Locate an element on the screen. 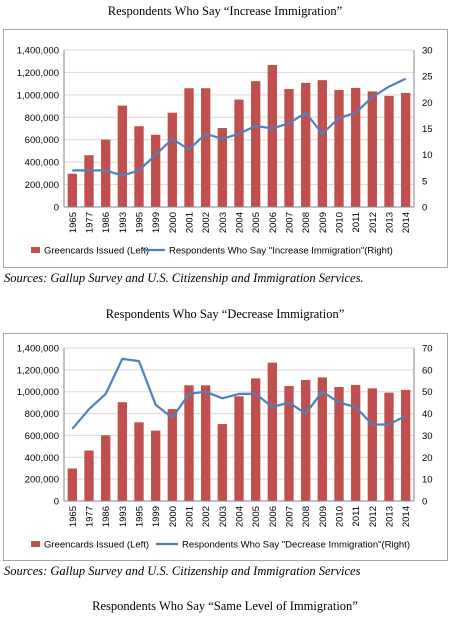  chart1-category-label: 2008 is located at coordinates (306, 222).